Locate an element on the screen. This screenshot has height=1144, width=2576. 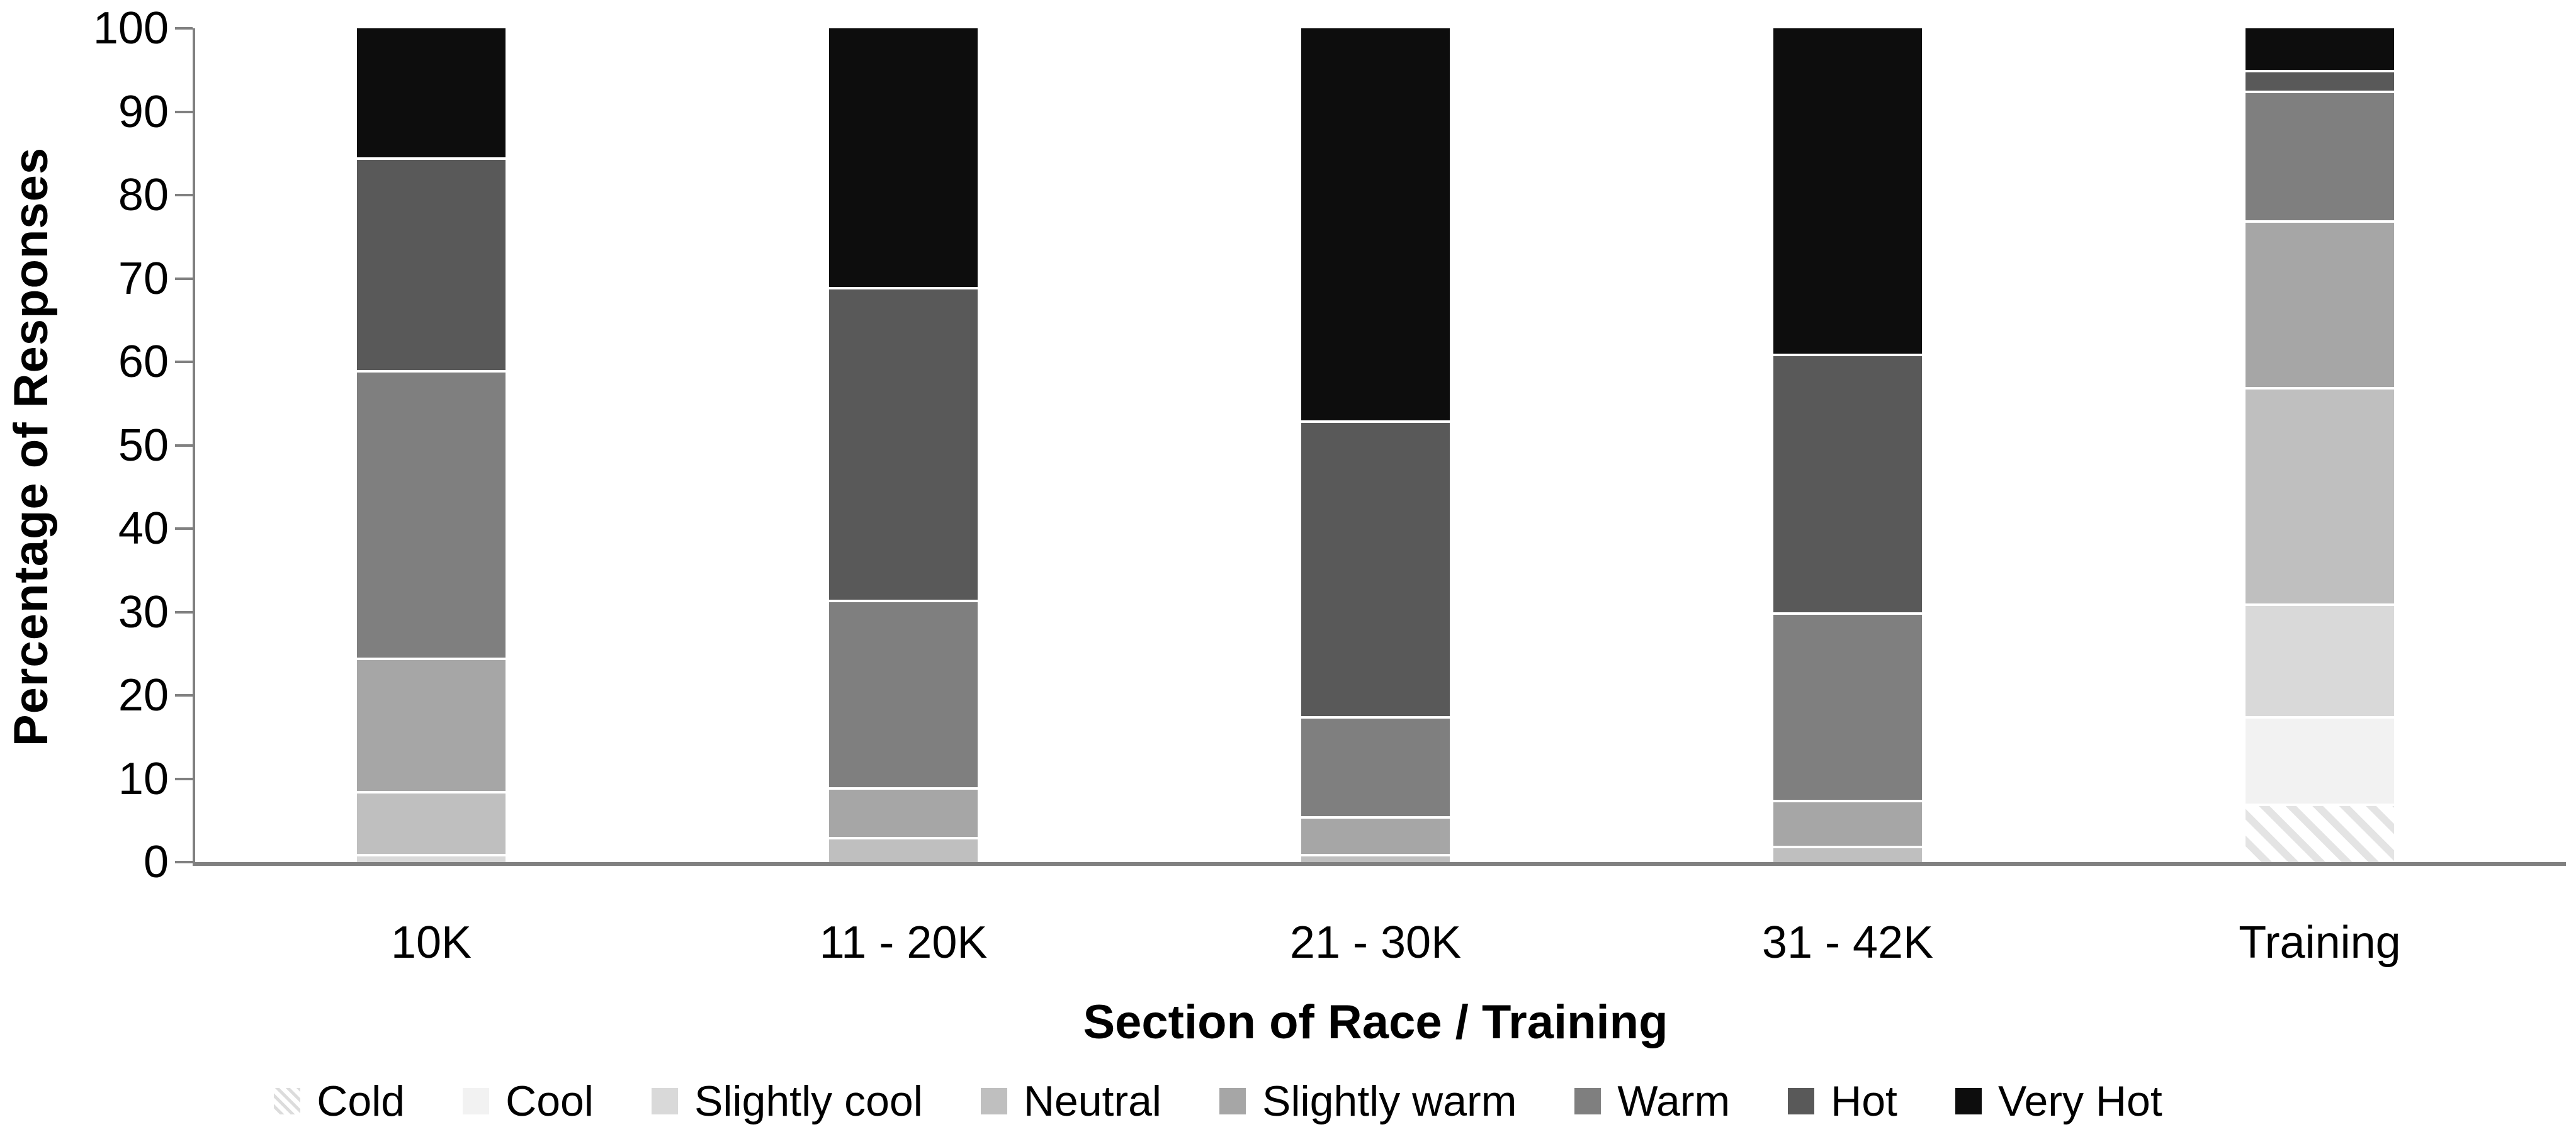
y-tick-label: 90 is located at coordinates (143, 111).